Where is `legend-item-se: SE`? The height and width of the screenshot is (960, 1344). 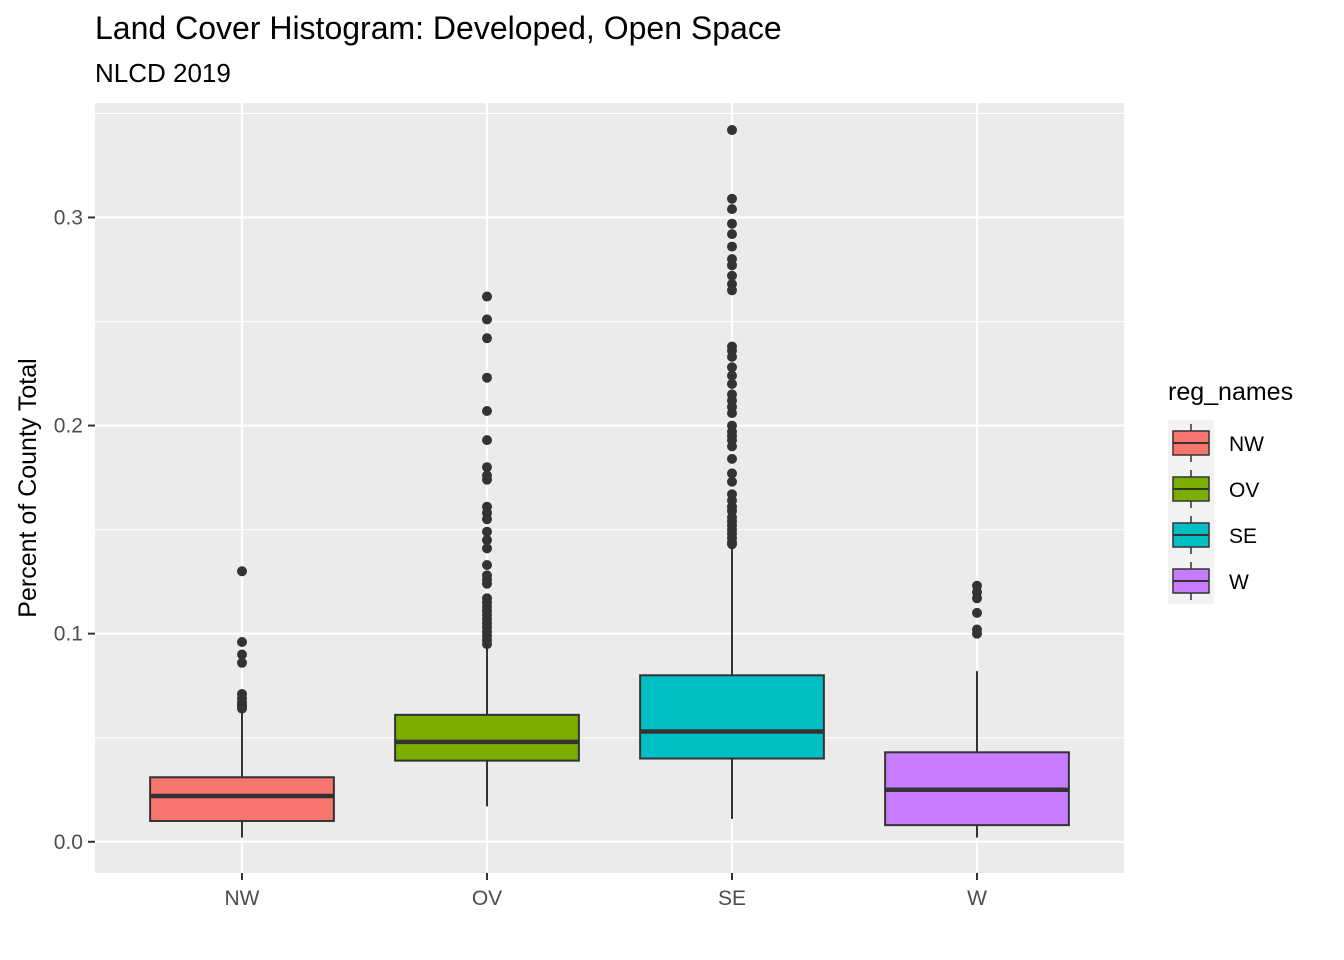
legend-item-se: SE is located at coordinates (1214, 535).